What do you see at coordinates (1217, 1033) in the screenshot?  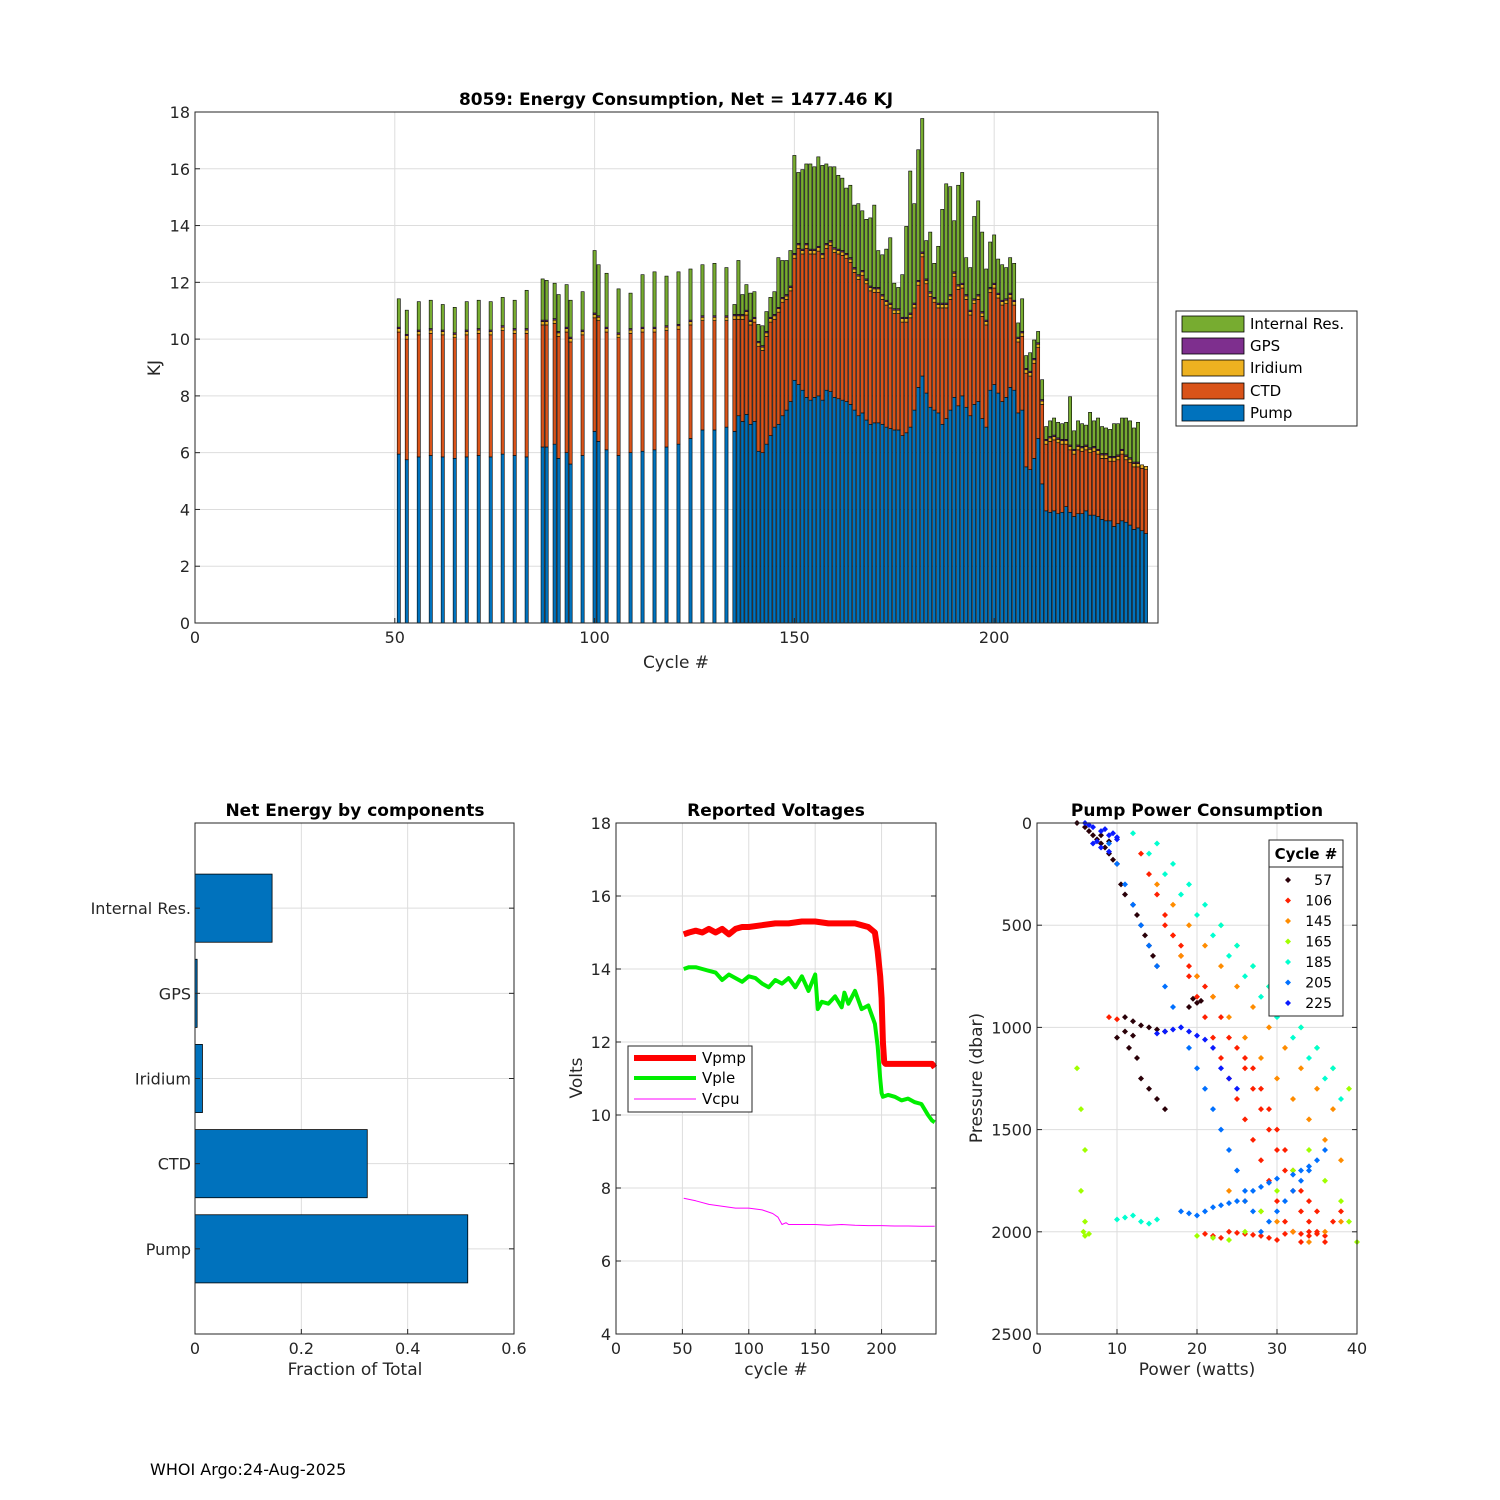 I see `pump-points` at bounding box center [1217, 1033].